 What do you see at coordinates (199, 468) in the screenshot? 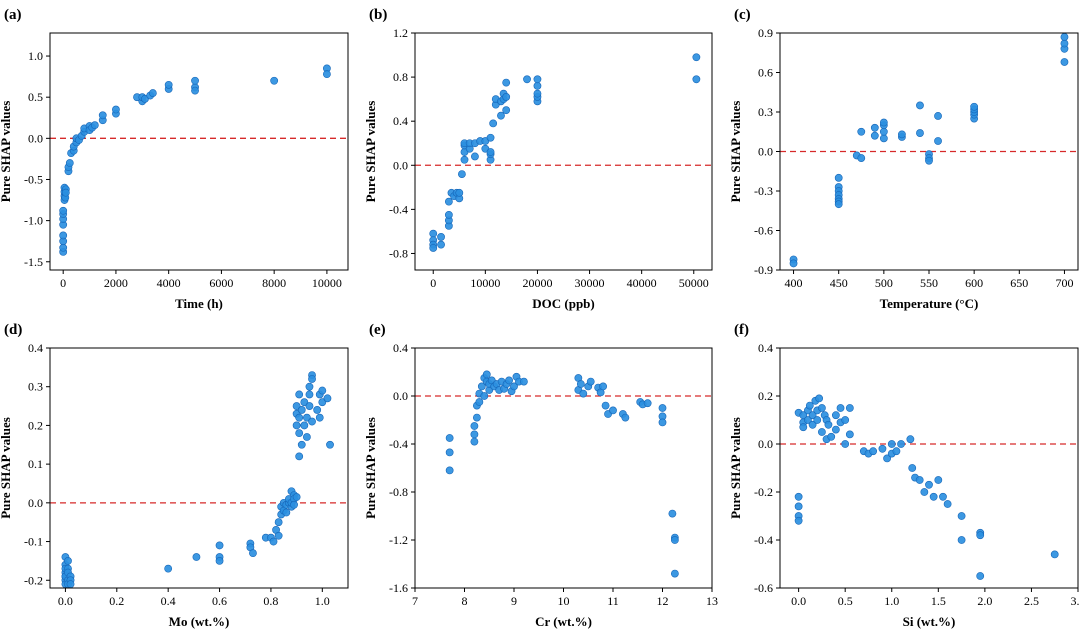
I see `plot-frame` at bounding box center [199, 468].